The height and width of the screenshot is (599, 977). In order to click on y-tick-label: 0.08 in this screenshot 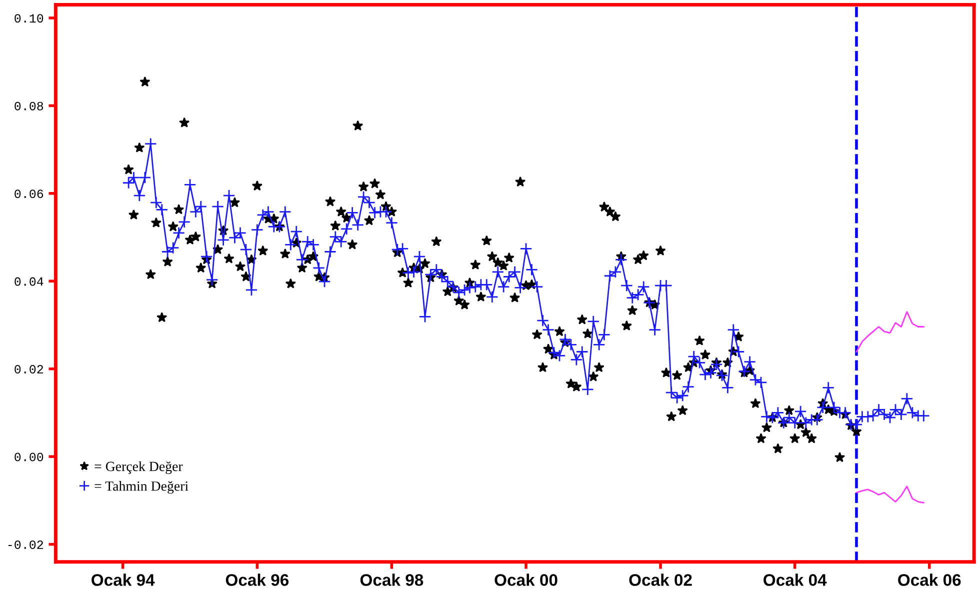, I will do `click(29, 106)`.